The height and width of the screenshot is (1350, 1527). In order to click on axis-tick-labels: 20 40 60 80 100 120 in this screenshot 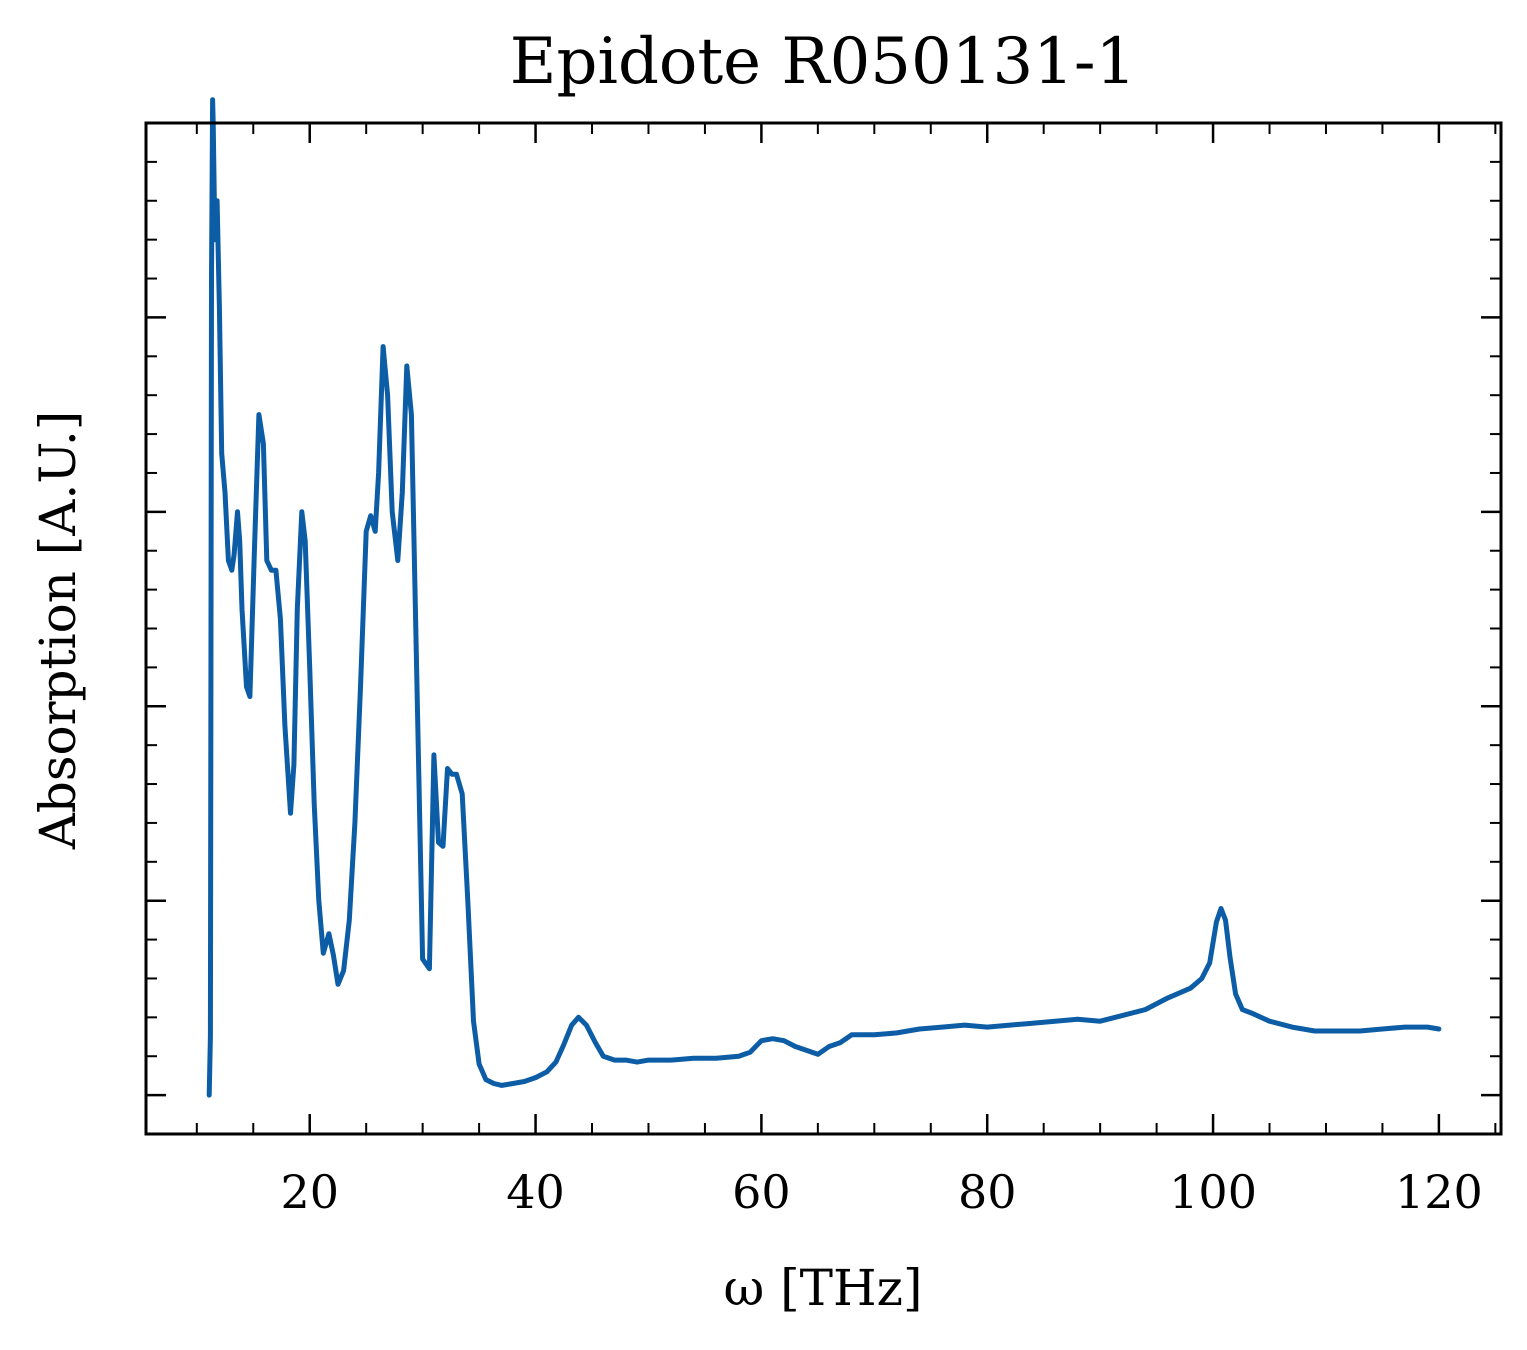, I will do `click(881, 1192)`.